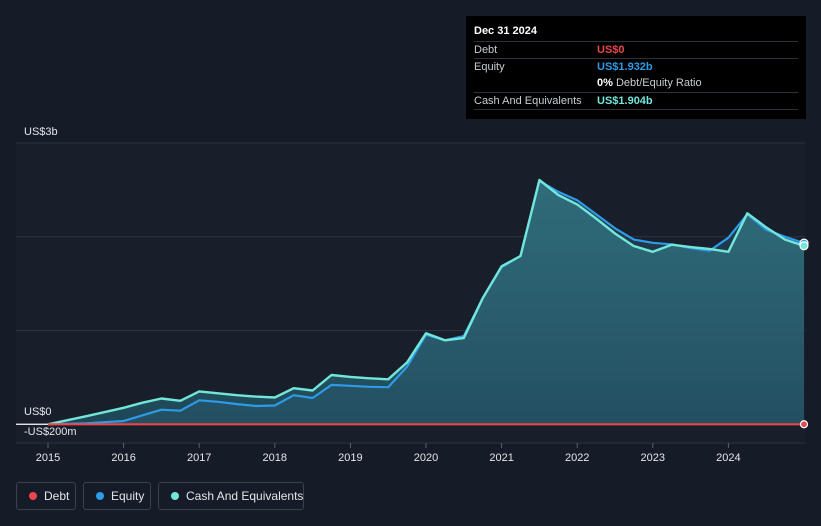 The width and height of the screenshot is (821, 526). Describe the element at coordinates (804, 246) in the screenshot. I see `cash-end-marker` at that location.